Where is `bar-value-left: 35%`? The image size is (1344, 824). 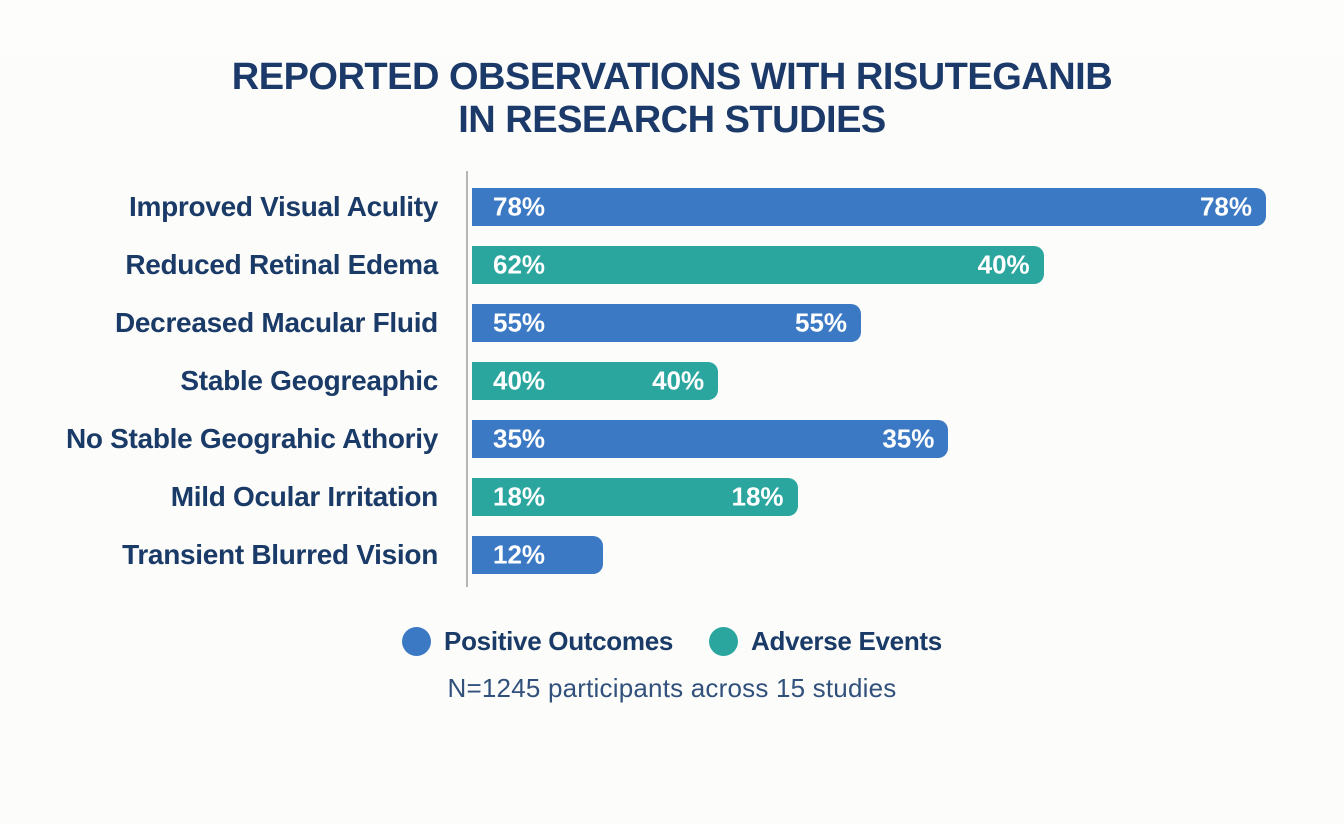 bar-value-left: 35% is located at coordinates (519, 438).